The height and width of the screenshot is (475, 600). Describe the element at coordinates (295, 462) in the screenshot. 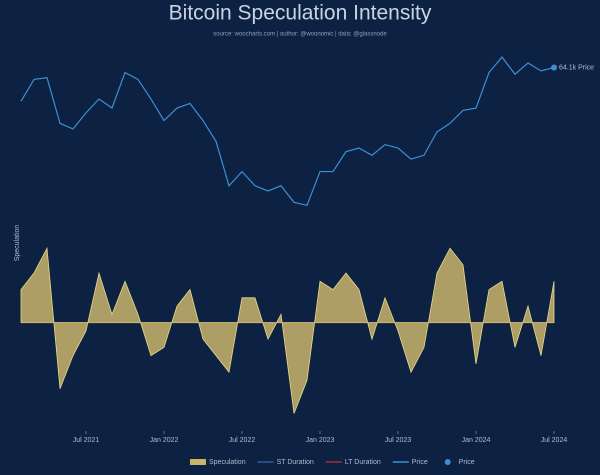

I see `legend-label: ST Duration` at that location.